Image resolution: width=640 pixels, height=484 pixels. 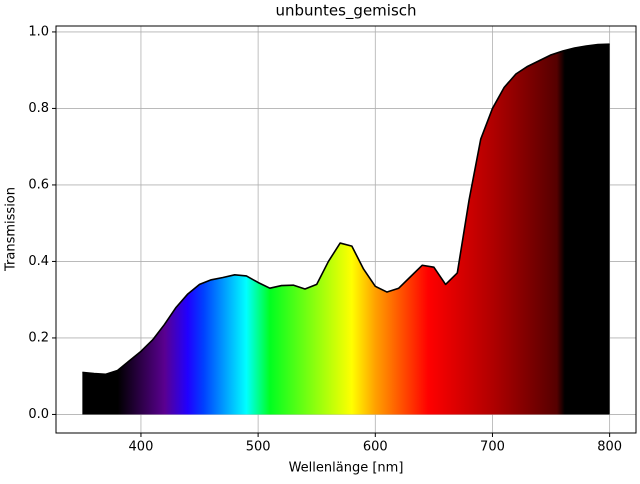 What do you see at coordinates (346, 468) in the screenshot?
I see `x-axis-label: Wellenlänge [nm]` at bounding box center [346, 468].